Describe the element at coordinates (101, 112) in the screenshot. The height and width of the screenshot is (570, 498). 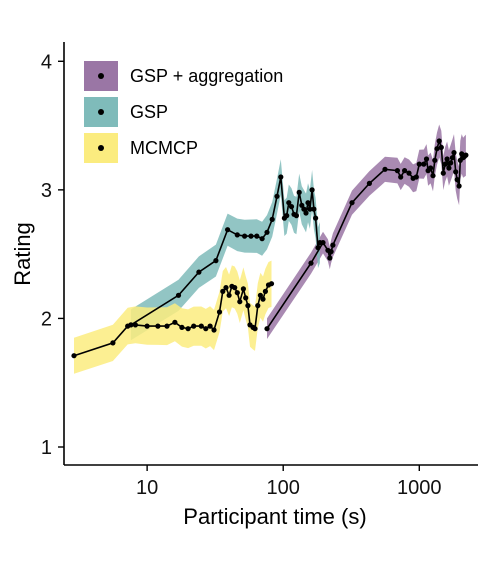
I see `legend-marker-gsp` at that location.